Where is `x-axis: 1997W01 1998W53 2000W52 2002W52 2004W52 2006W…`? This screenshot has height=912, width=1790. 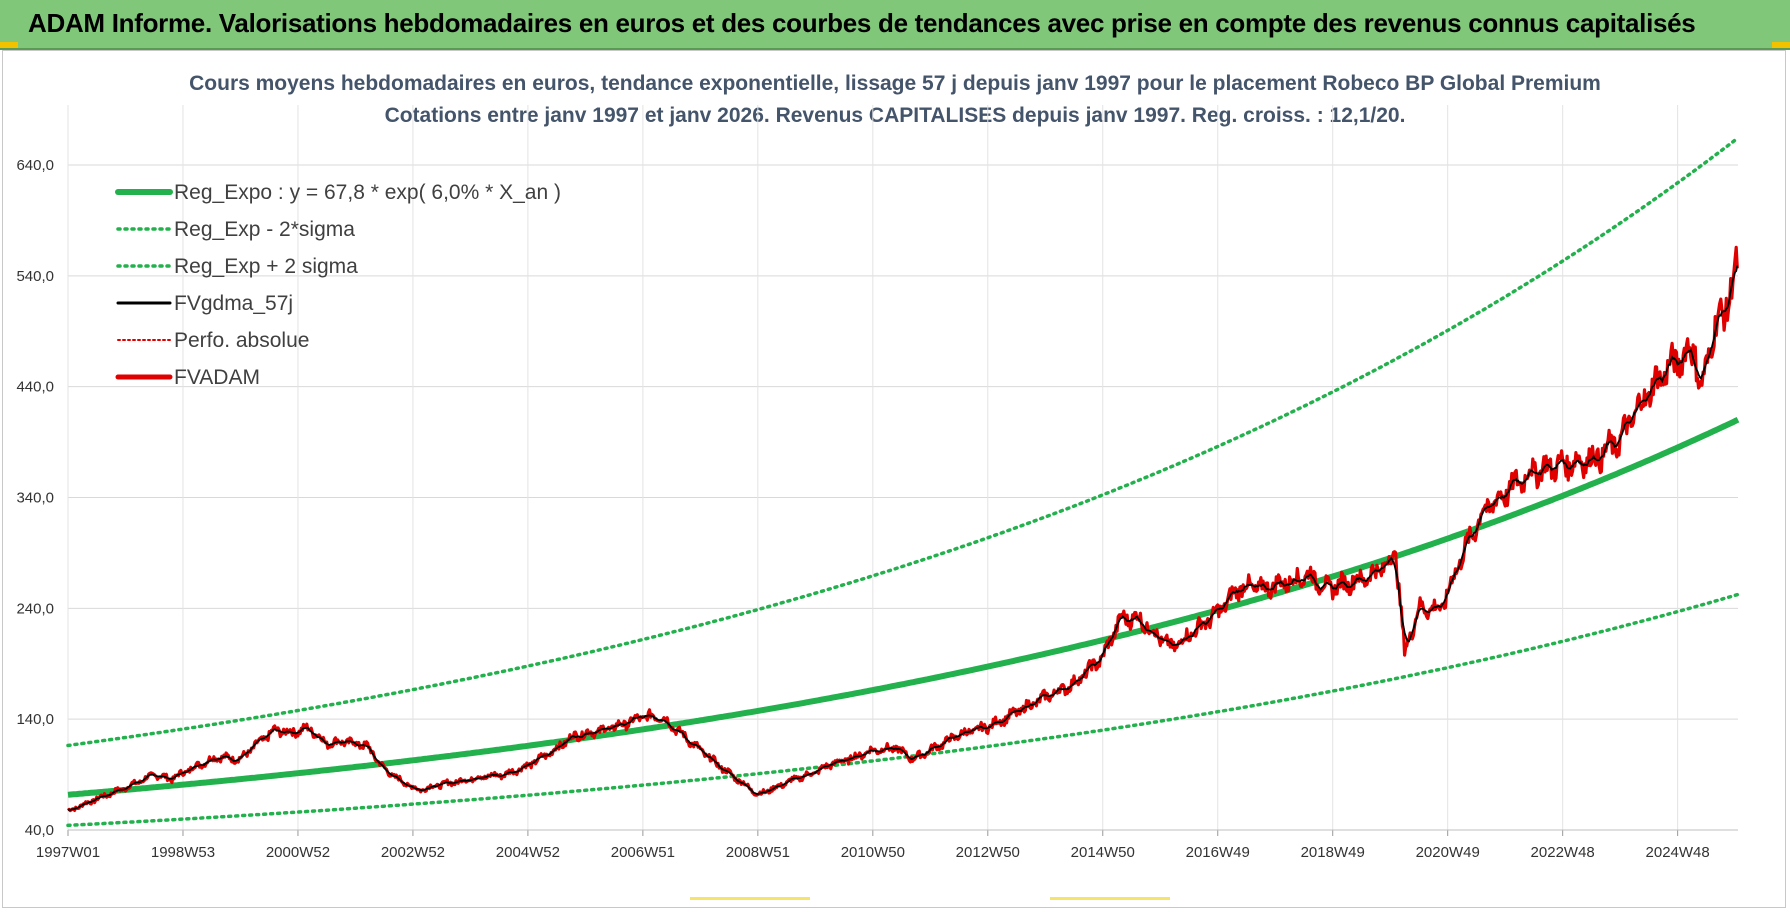 x-axis: 1997W01 1998W53 2000W52 2002W52 2004W52 2006W… is located at coordinates (887, 845).